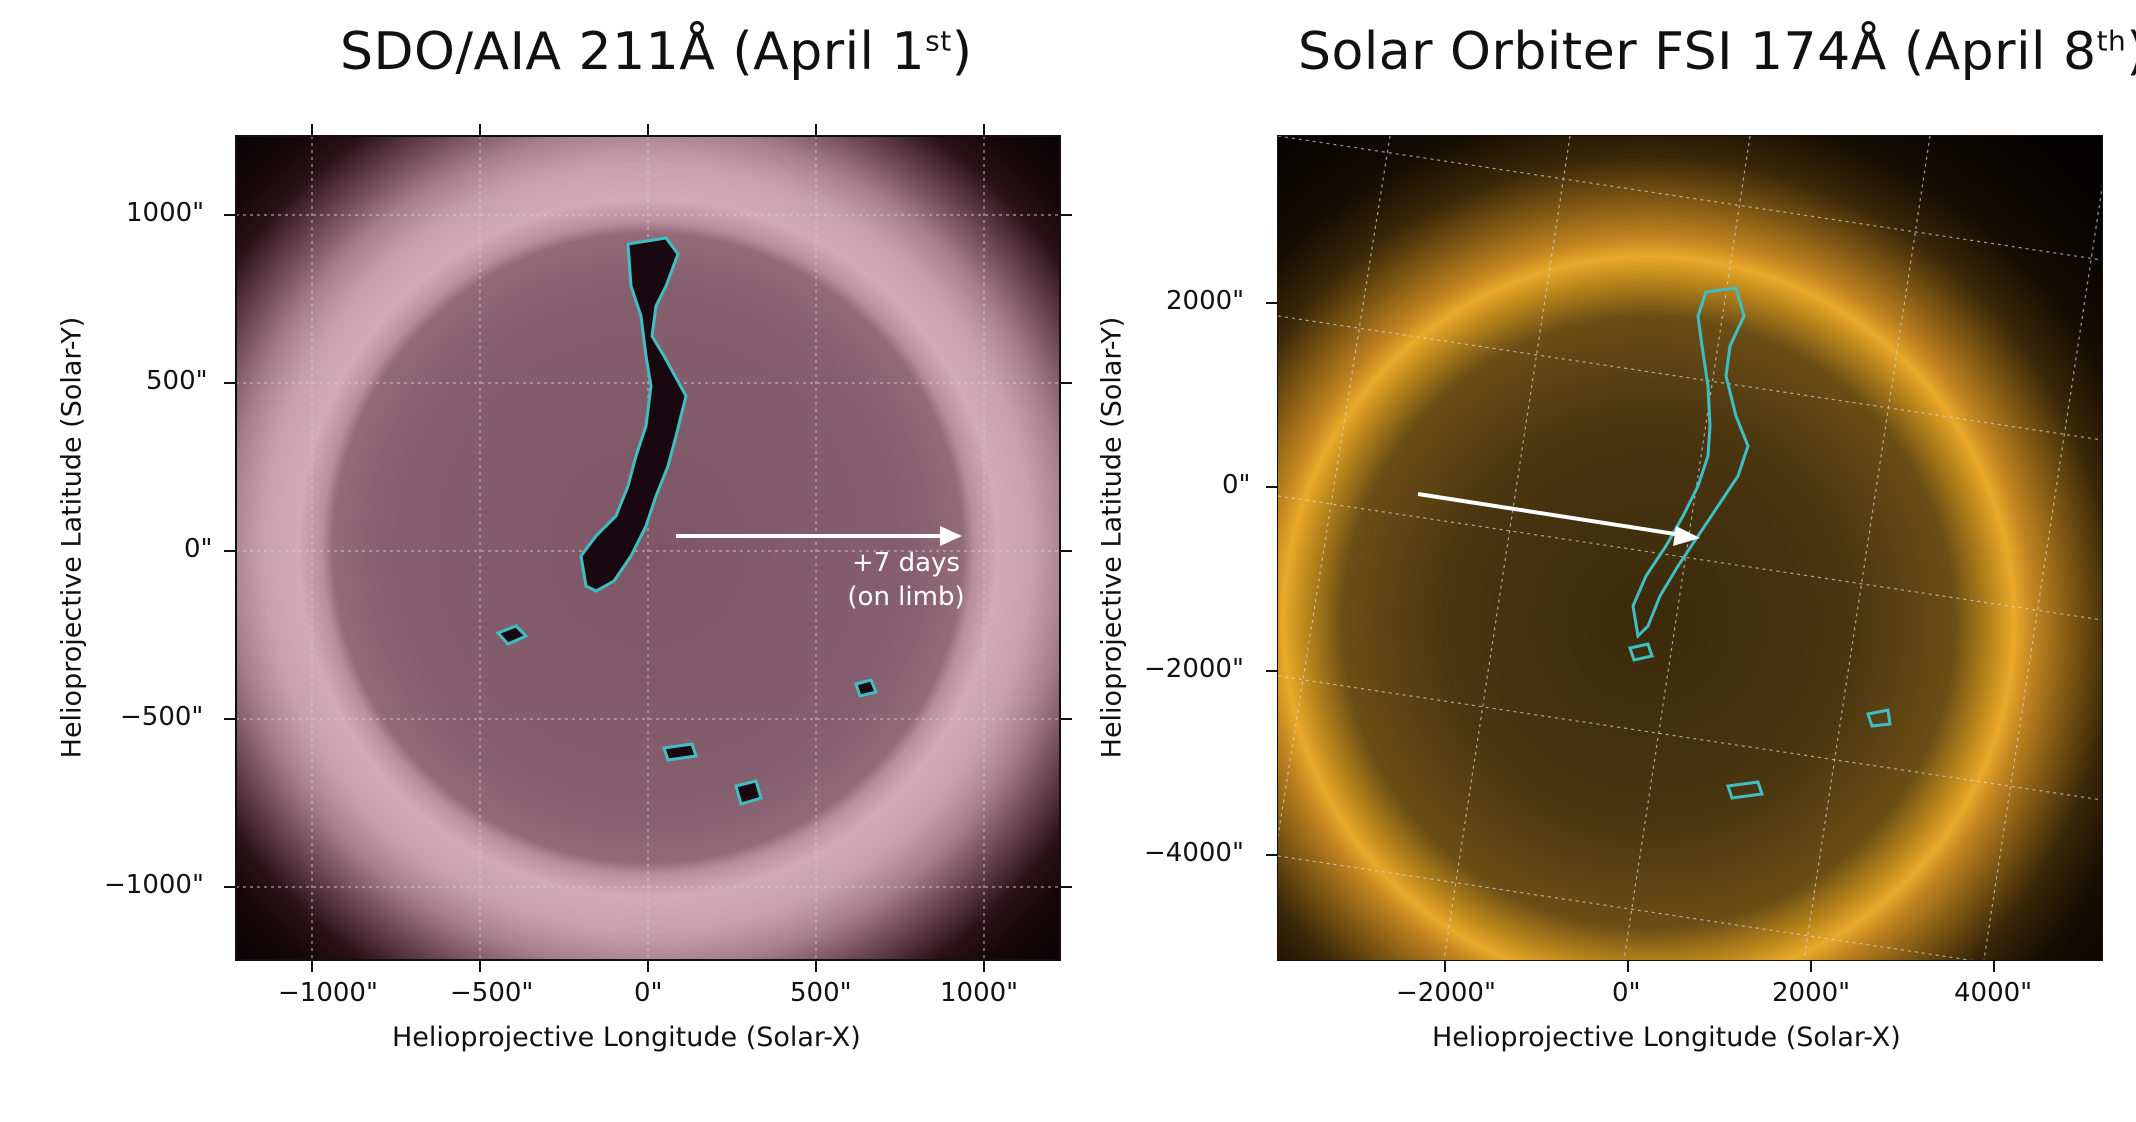  I want to click on left-x-tick: −1000", so click(328, 993).